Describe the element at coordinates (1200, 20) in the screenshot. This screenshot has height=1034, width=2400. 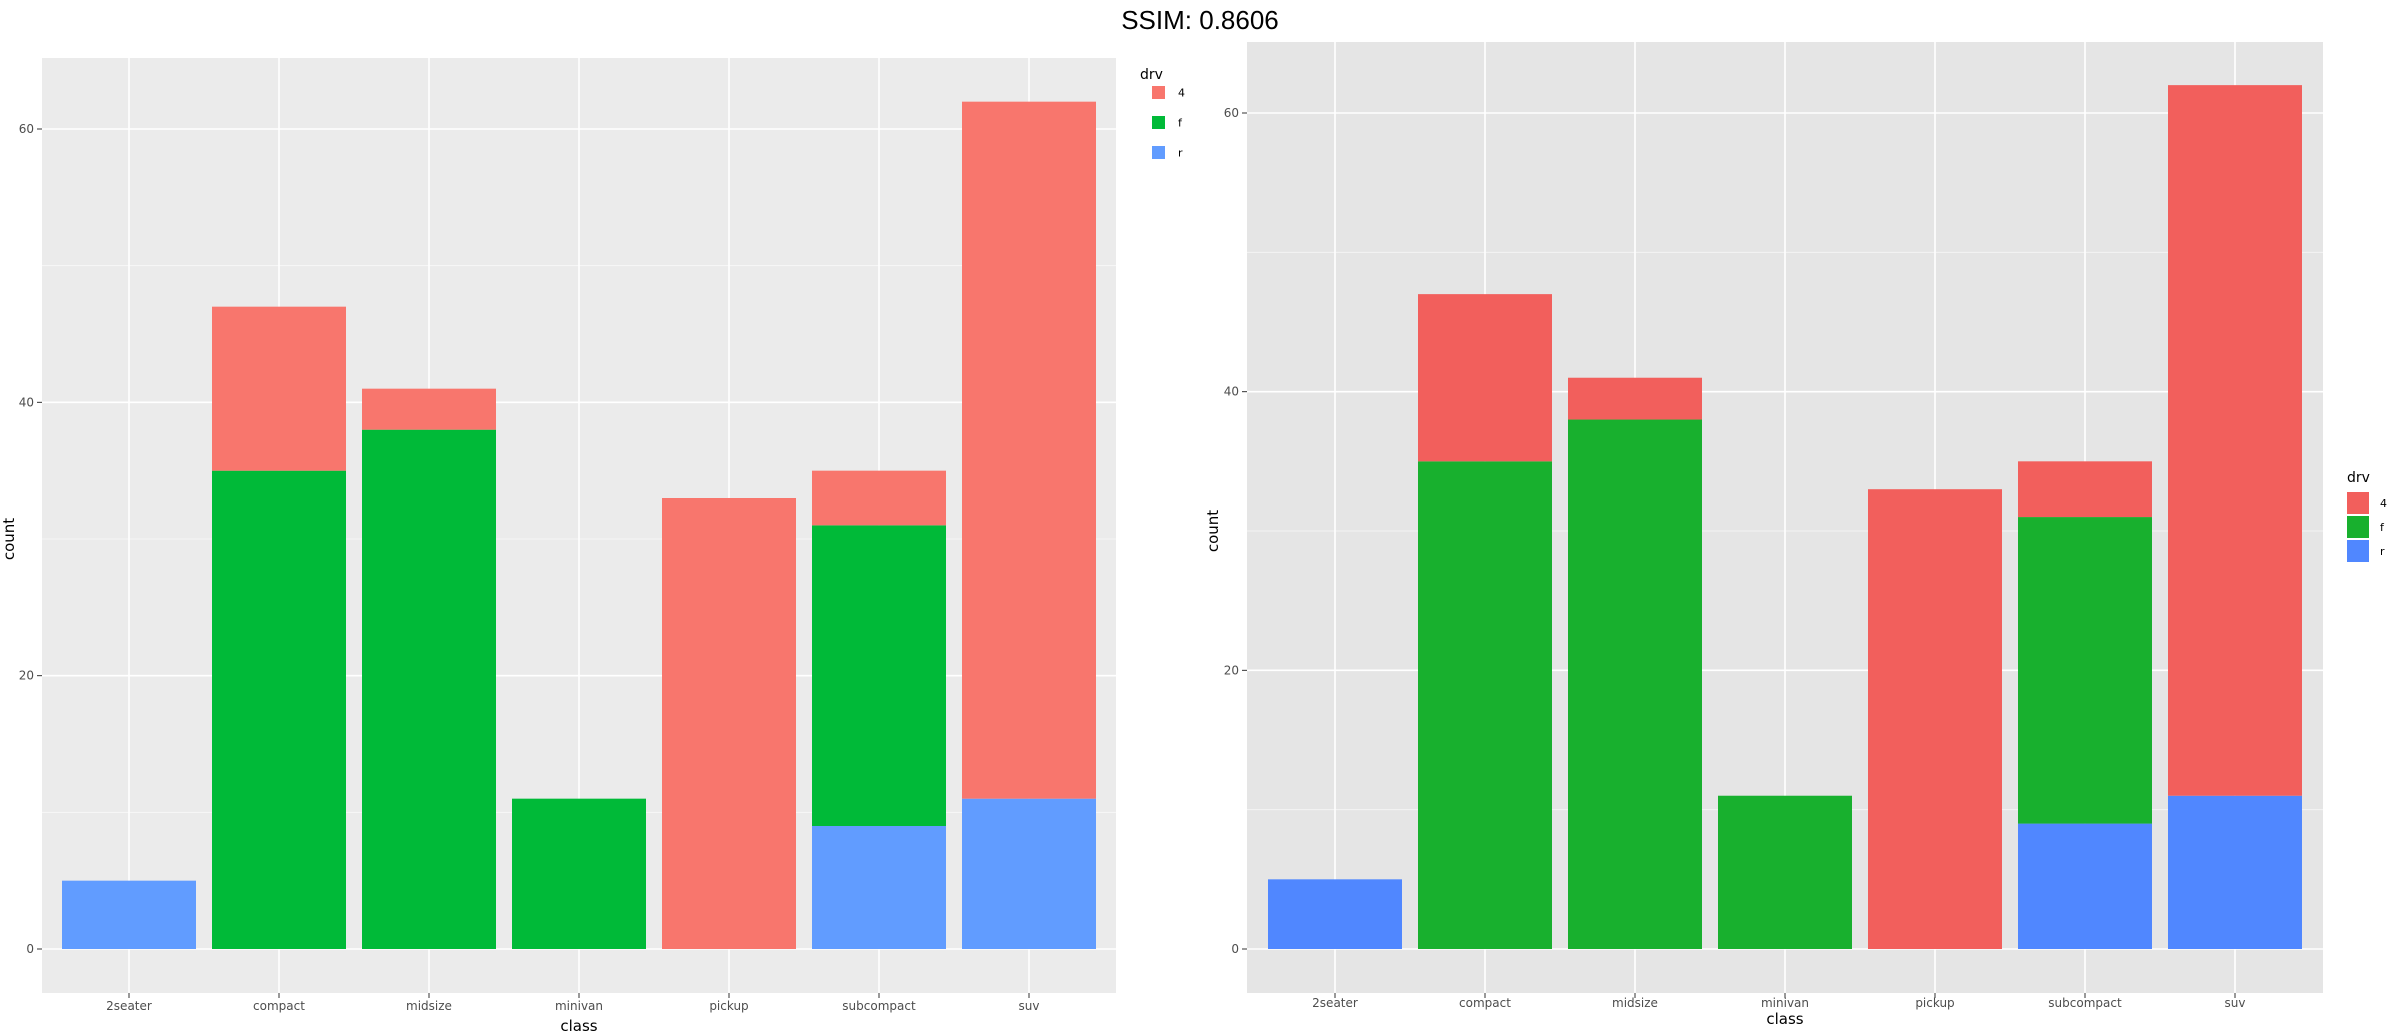
I see `figure-title: SSIM: 0.8606` at that location.